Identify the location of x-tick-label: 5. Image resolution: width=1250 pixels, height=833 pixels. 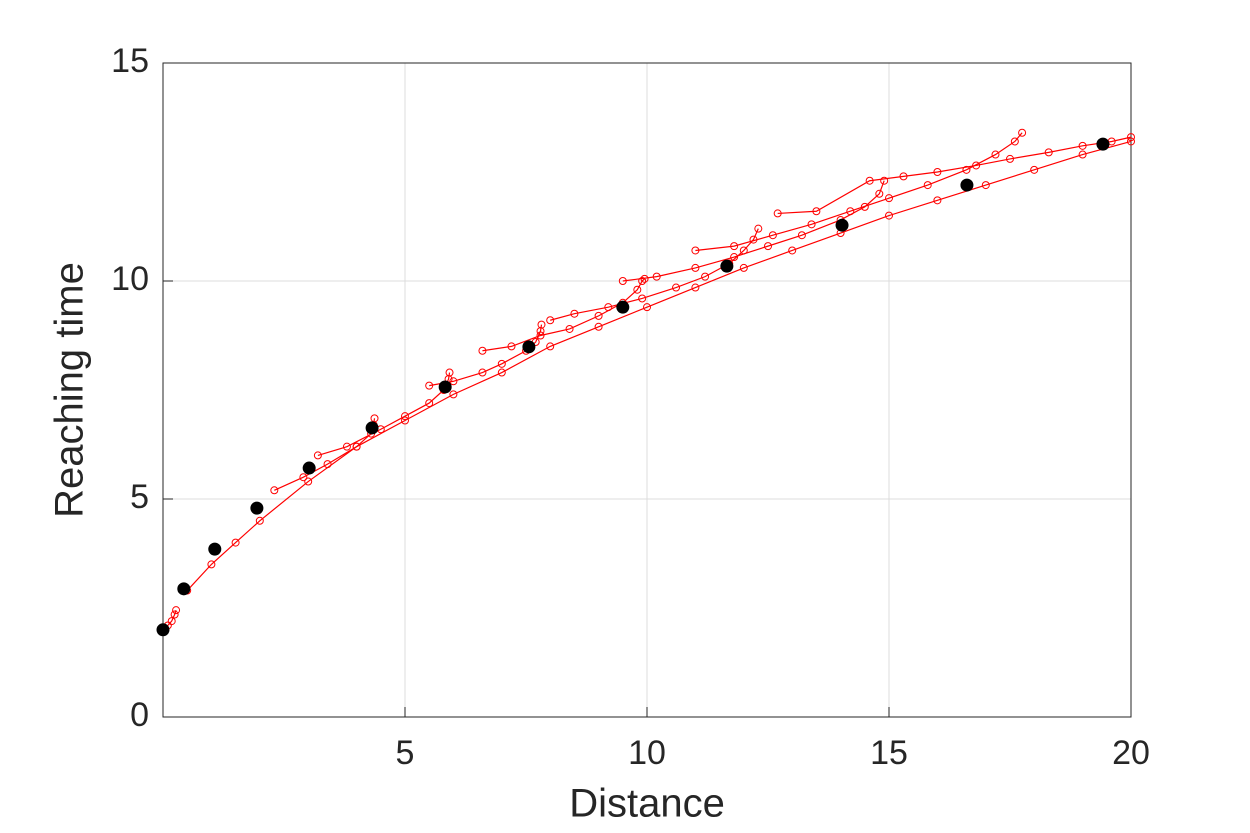
(405, 753).